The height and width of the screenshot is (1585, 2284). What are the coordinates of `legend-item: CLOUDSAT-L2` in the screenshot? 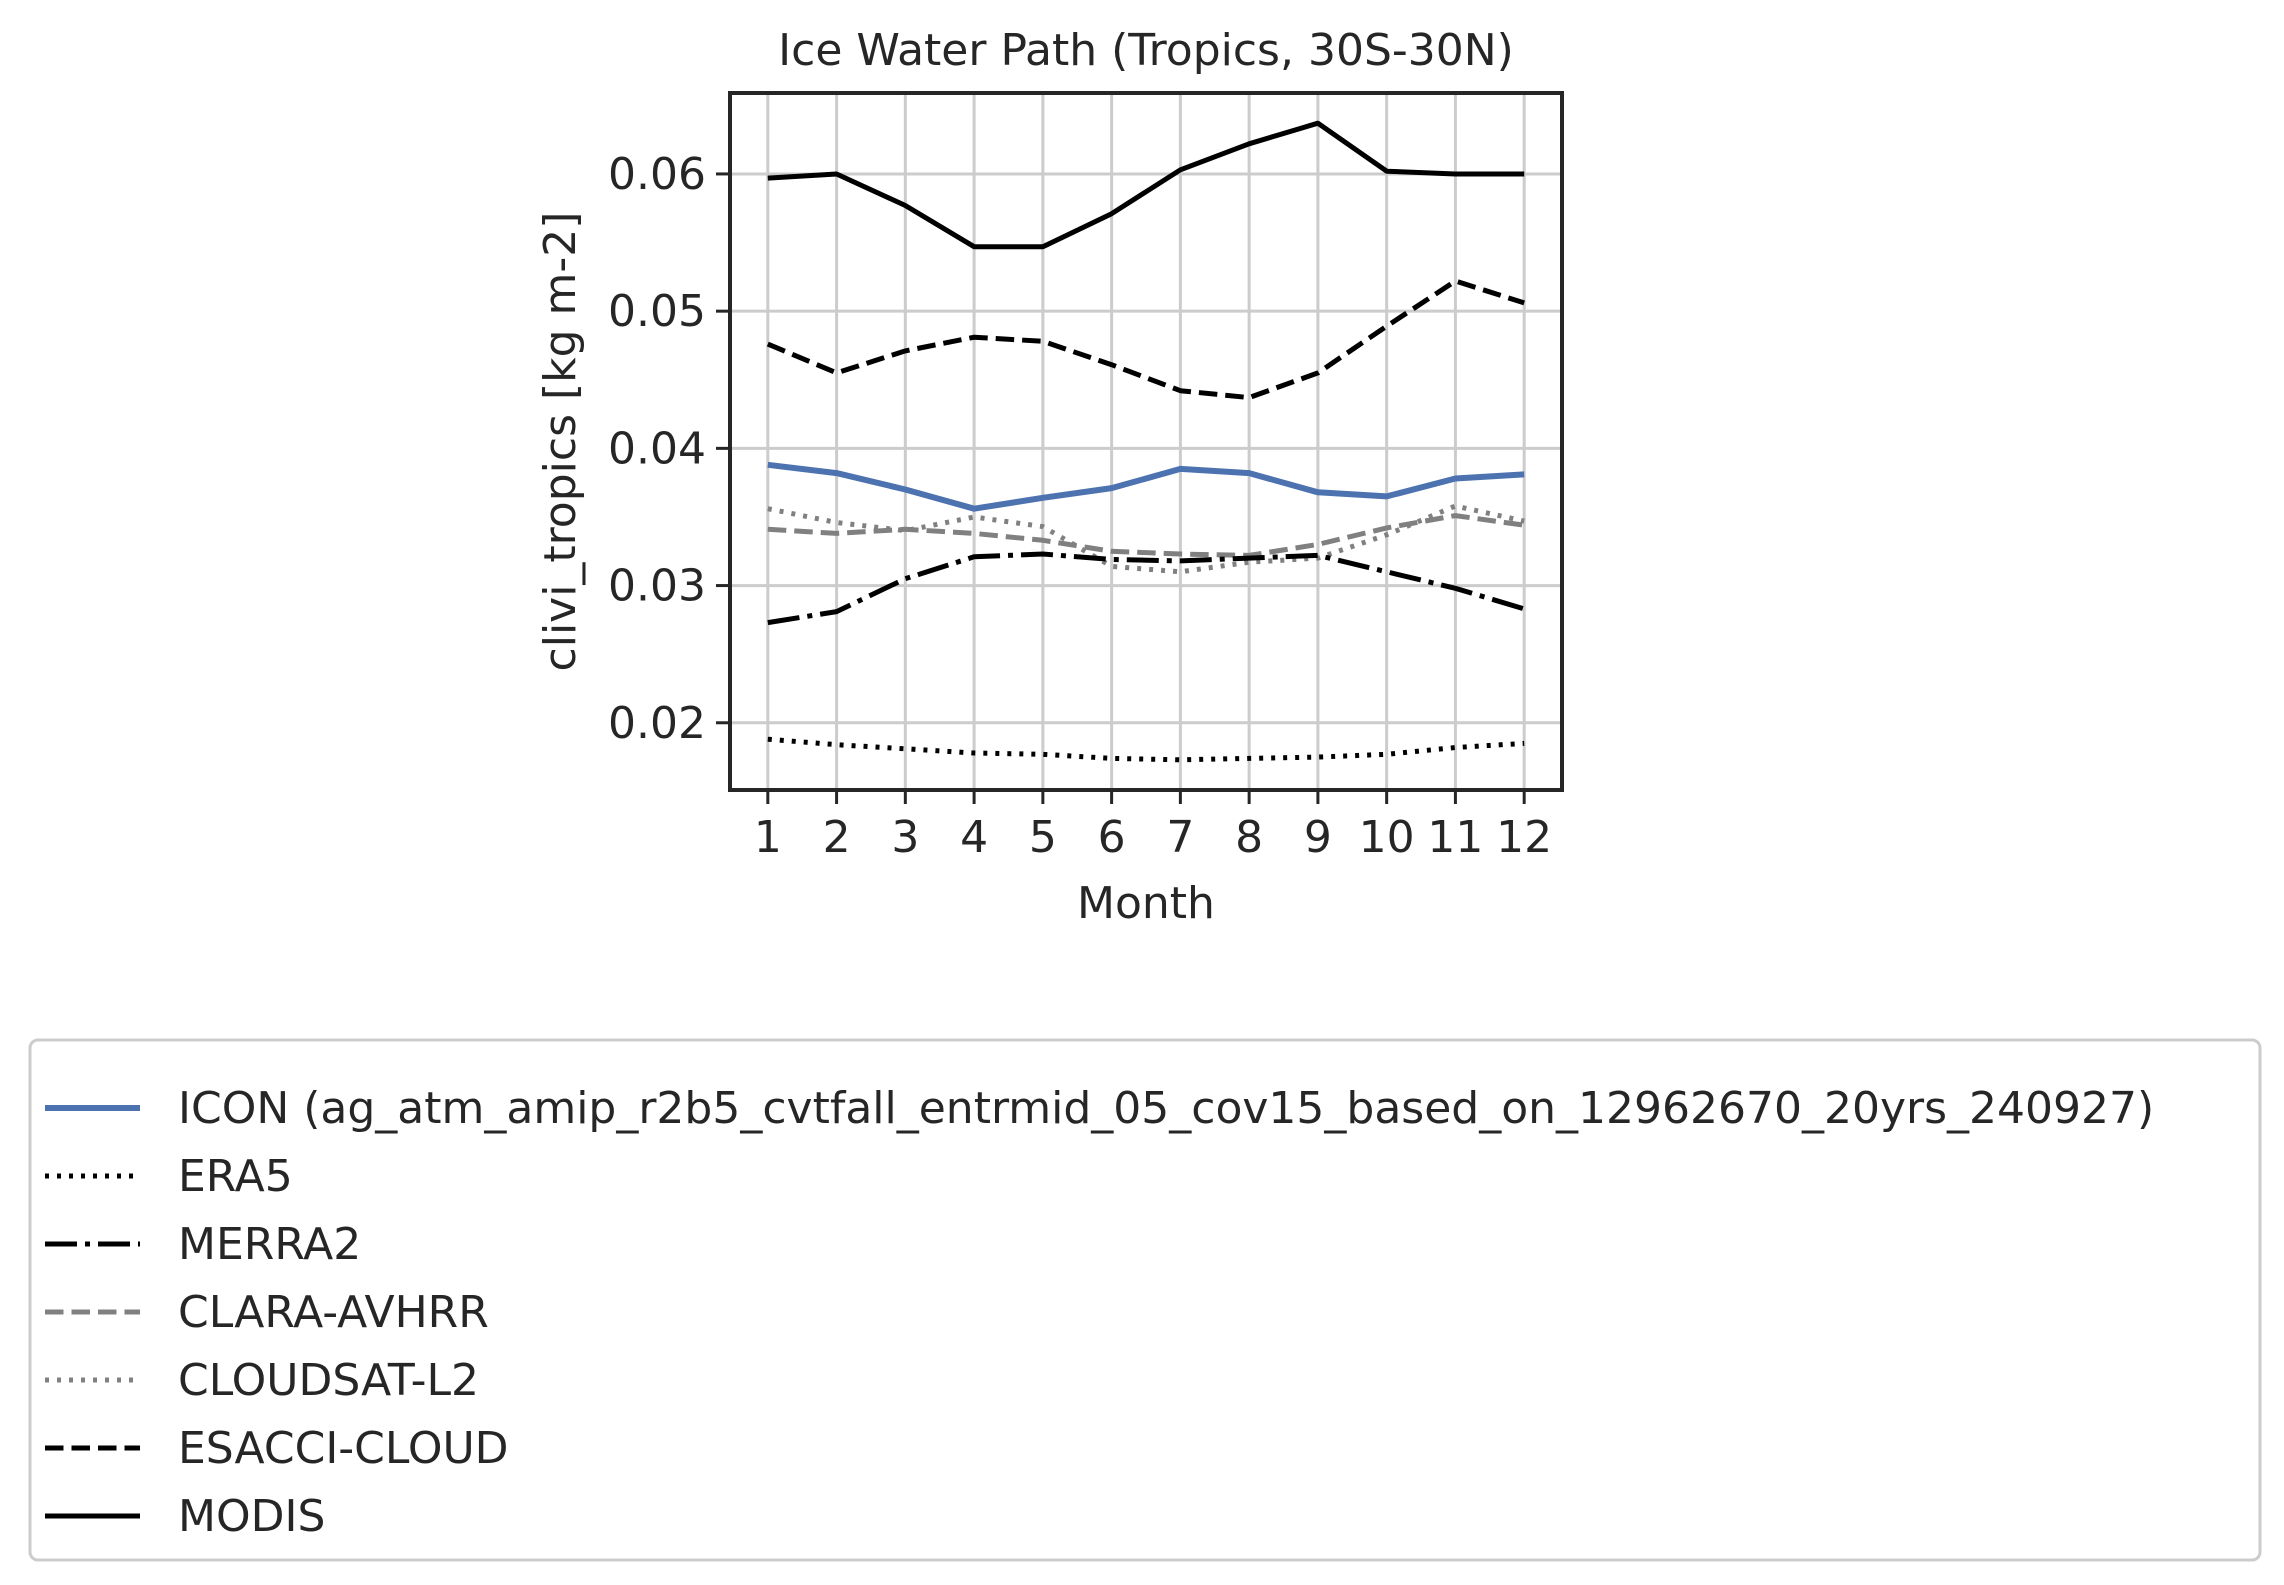 It's located at (262, 1380).